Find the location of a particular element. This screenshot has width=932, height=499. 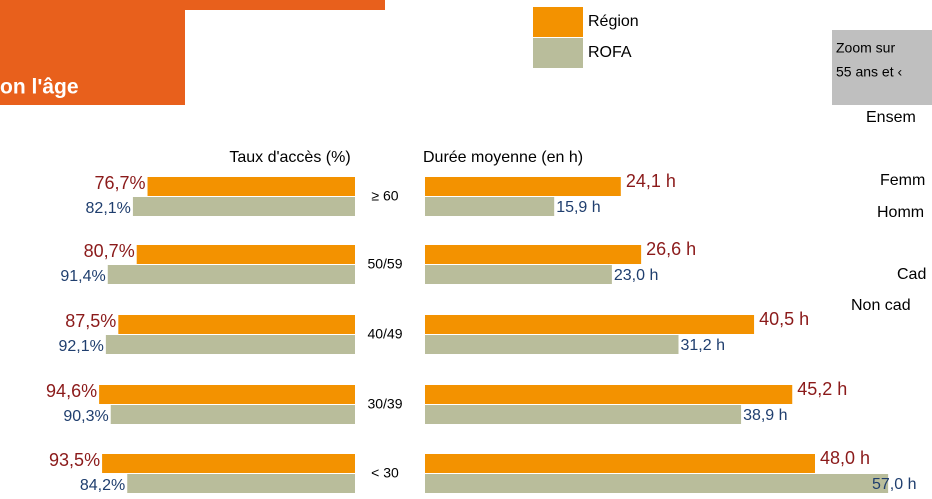

zoom-text: Zoom sur is located at coordinates (865, 48).